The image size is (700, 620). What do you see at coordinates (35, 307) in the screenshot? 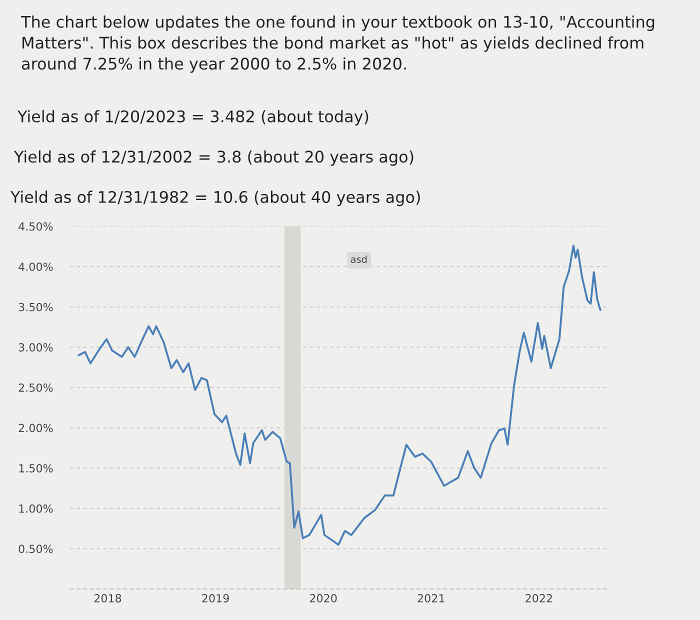
I see `y-tick-label: 3.50%` at bounding box center [35, 307].